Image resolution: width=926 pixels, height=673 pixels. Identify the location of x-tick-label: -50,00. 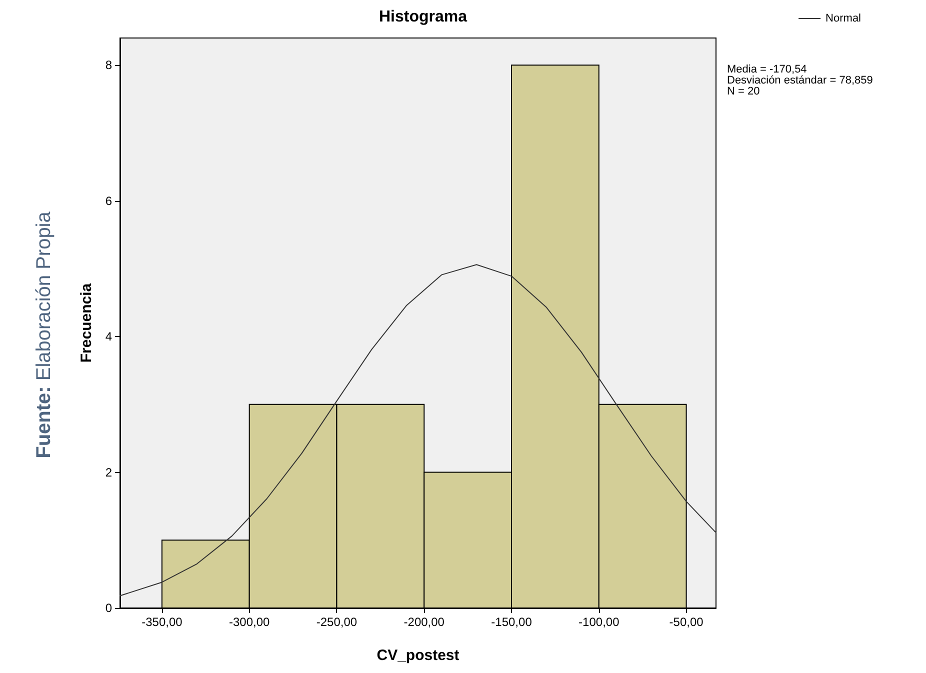
(686, 622).